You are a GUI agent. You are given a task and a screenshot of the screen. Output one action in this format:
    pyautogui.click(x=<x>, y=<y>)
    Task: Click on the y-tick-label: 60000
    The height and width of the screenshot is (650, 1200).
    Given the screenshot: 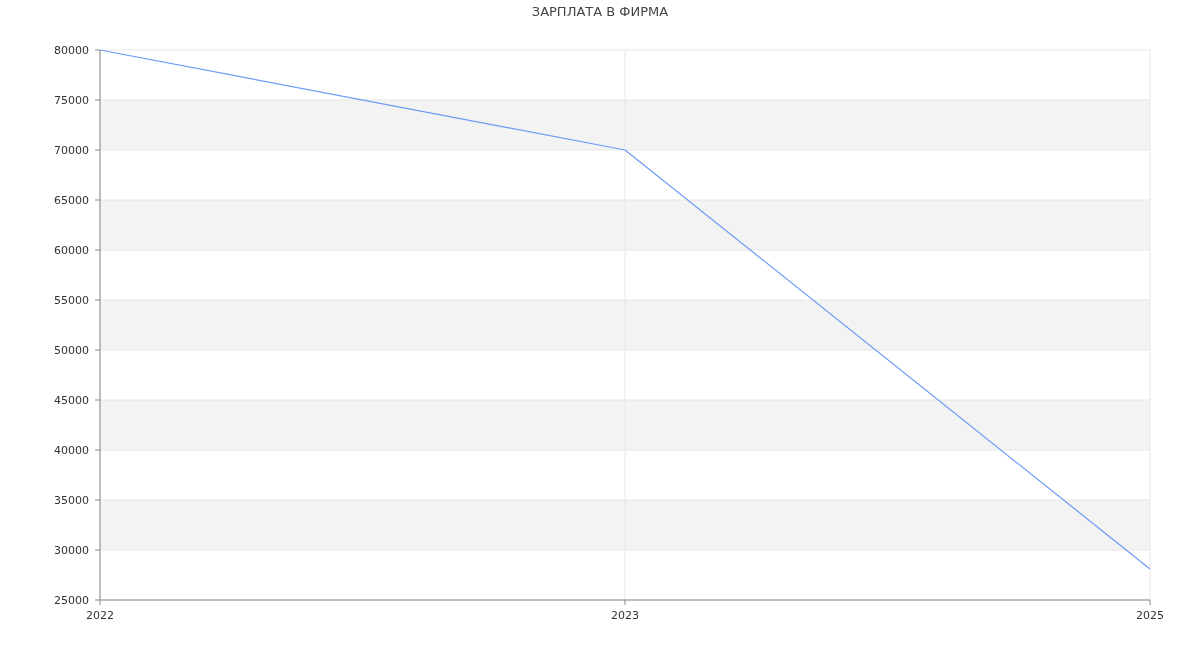 What is the action you would take?
    pyautogui.click(x=71, y=250)
    